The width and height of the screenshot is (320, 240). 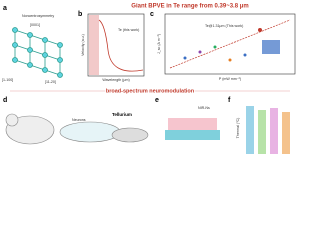 What do you see at coordinates (5, 100) in the screenshot?
I see `panel-label: d` at bounding box center [5, 100].